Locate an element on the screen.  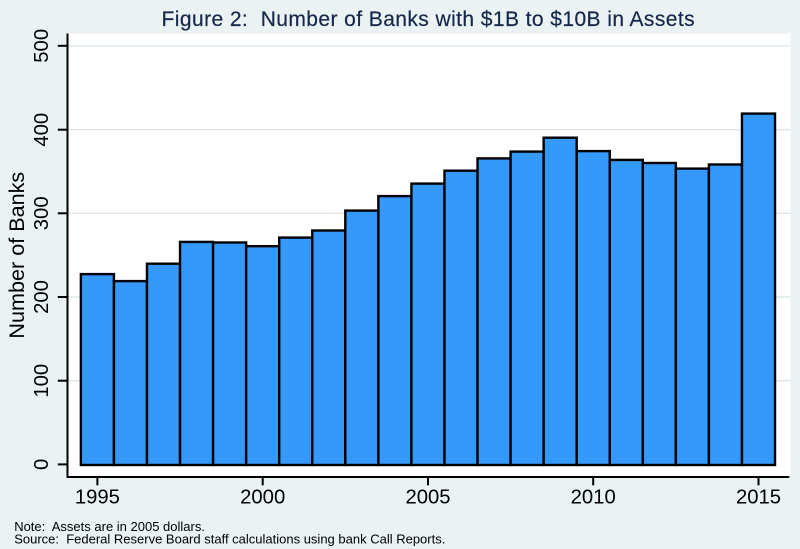
svg-text:Note: Assets are in 2005 doll: Note: Assets are in 2005 dollars. is located at coordinates (109, 526).